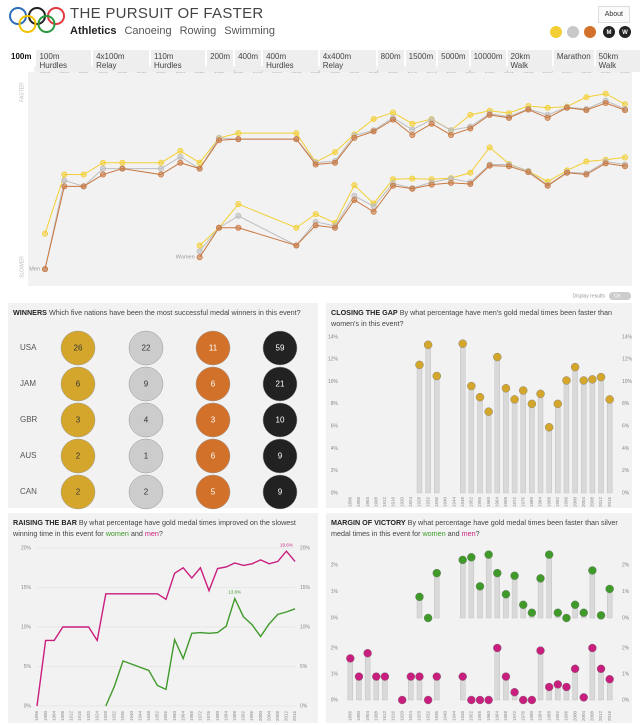  I want to click on x-tick-label: 1948, so click(462, 715).